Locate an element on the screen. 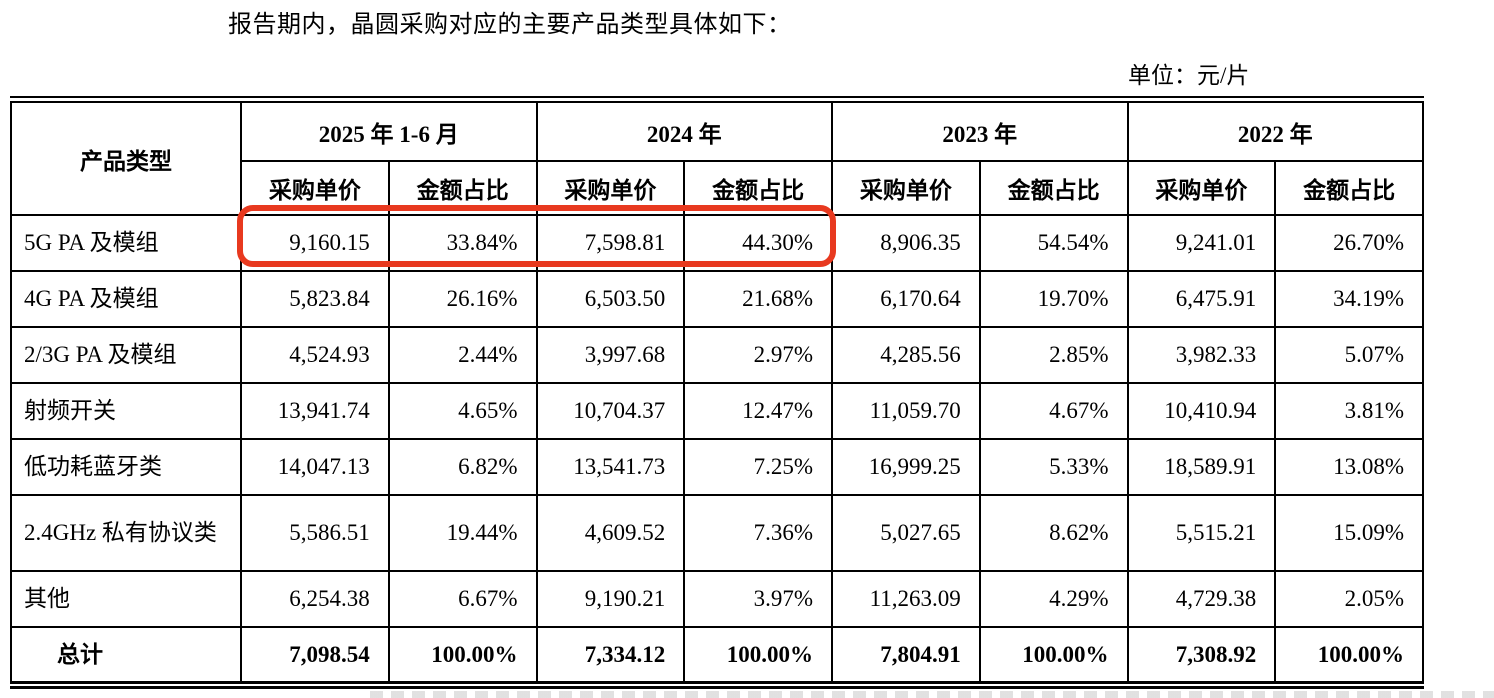 Image resolution: width=1494 pixels, height=698 pixels. table-cell: 2.97% is located at coordinates (758, 355).